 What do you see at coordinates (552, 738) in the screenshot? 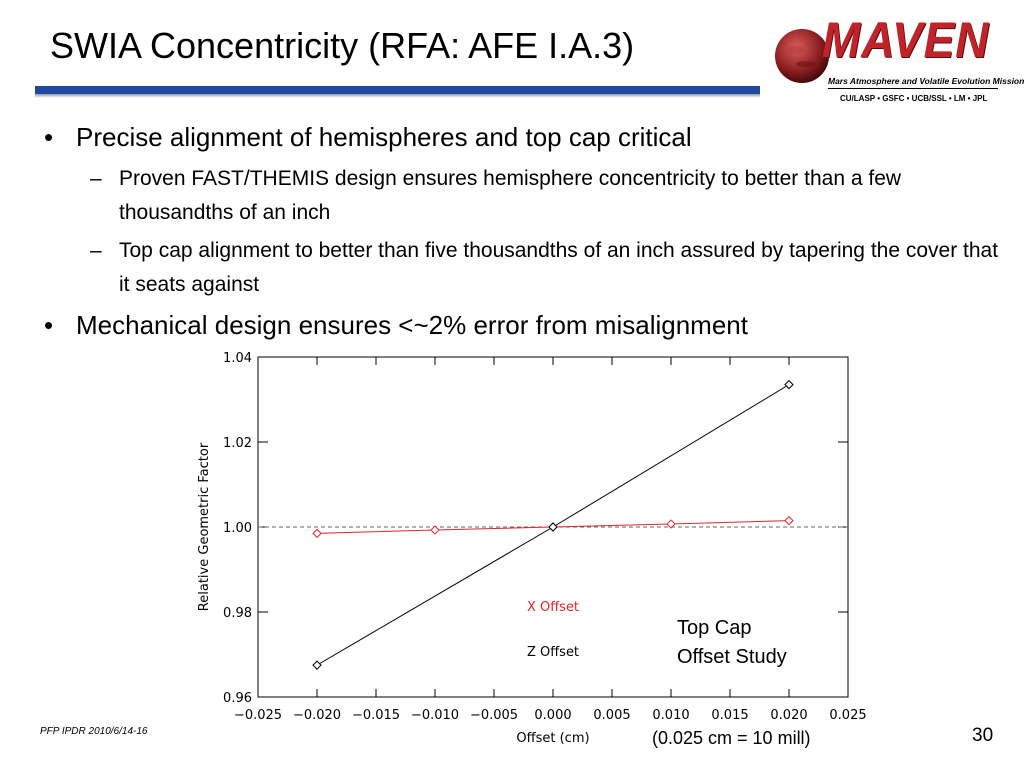
I see `x-axis-label: Offset (cm)` at bounding box center [552, 738].